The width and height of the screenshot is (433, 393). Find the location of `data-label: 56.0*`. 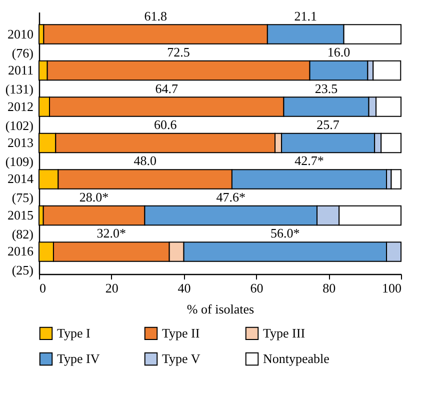

data-label: 56.0* is located at coordinates (285, 233).